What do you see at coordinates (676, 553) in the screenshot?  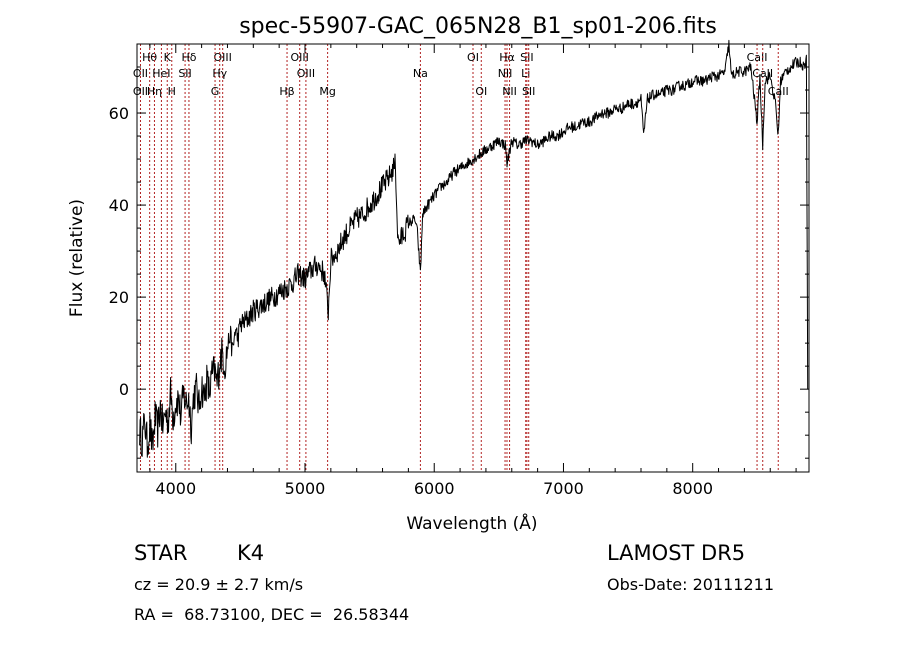 I see `survey-name: LAMOST DR5` at bounding box center [676, 553].